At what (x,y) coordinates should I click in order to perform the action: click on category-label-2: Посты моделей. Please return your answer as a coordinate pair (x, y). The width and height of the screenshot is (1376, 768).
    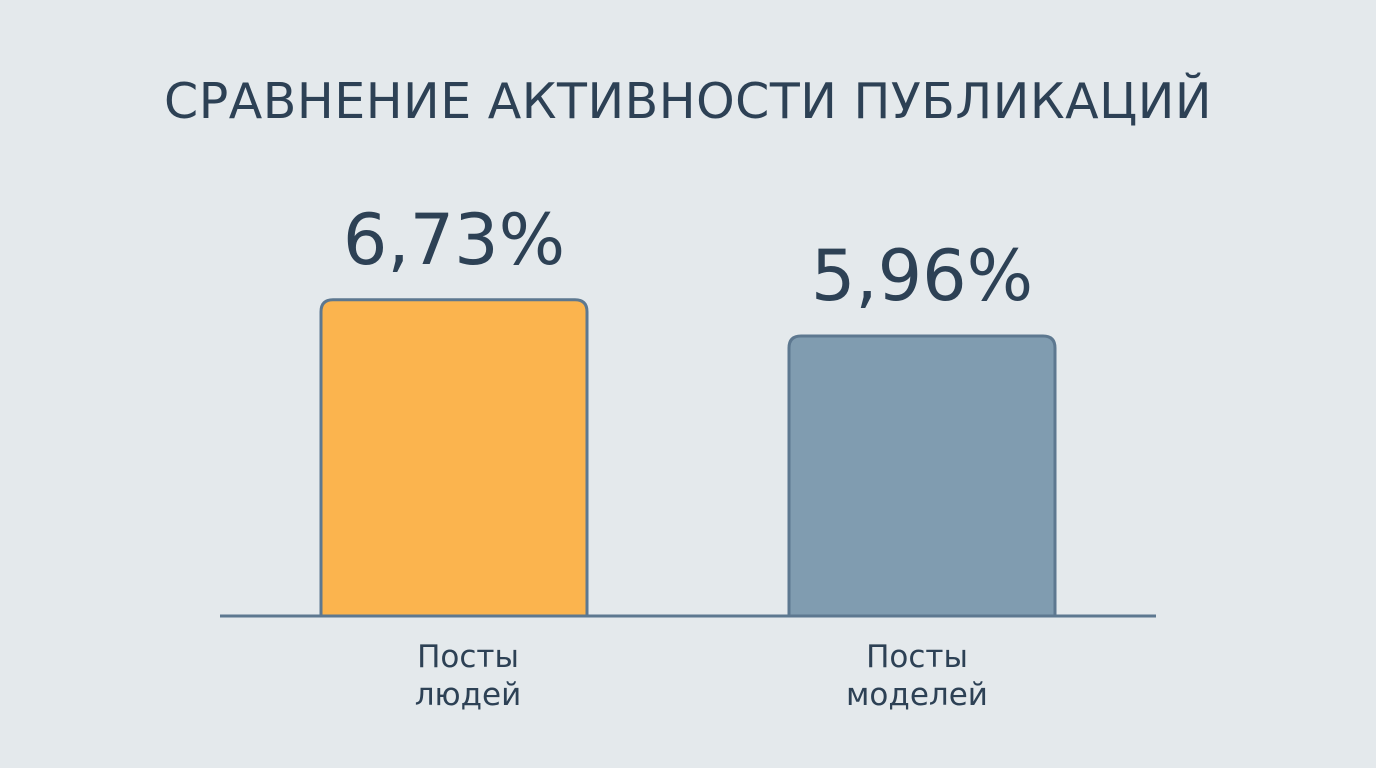
    Looking at the image, I should click on (917, 676).